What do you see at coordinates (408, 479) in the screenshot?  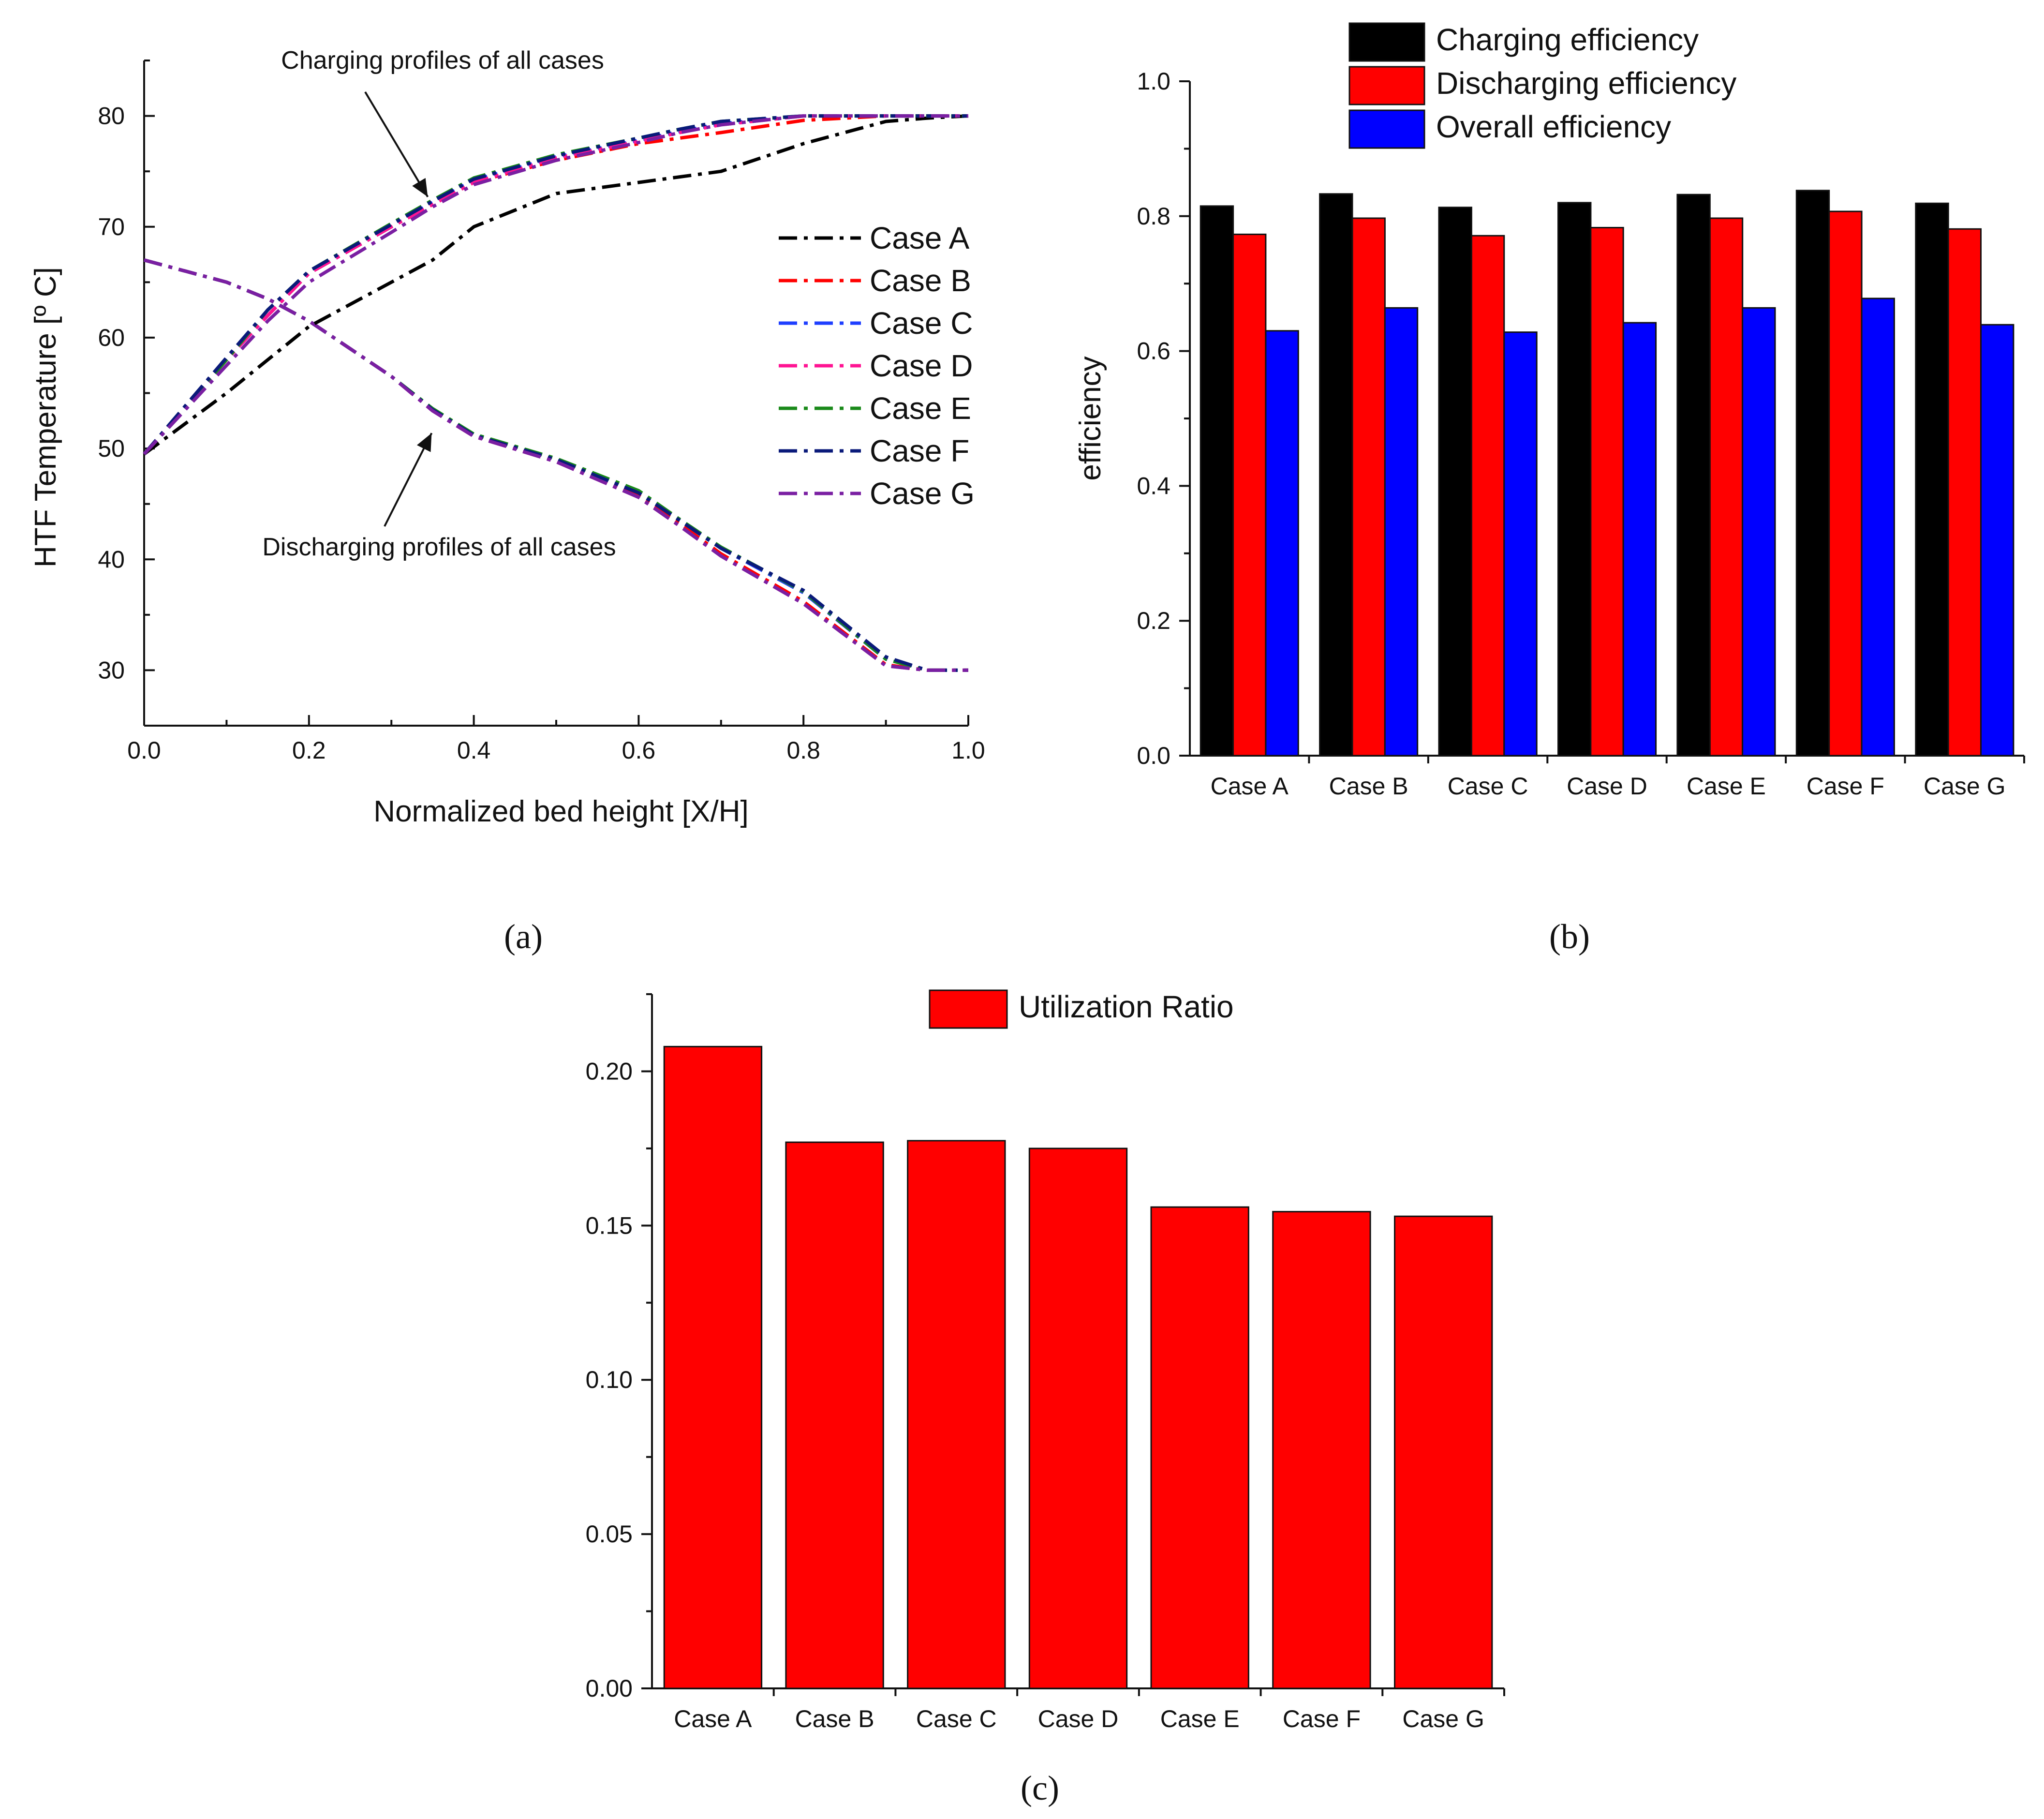 I see `annotation-discharging-arrow` at bounding box center [408, 479].